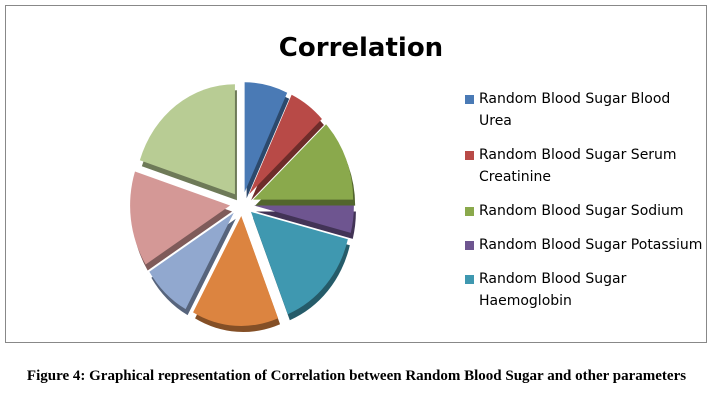 The height and width of the screenshot is (403, 713). I want to click on legend-item: Random Blood Sugar Potassium, so click(583, 245).